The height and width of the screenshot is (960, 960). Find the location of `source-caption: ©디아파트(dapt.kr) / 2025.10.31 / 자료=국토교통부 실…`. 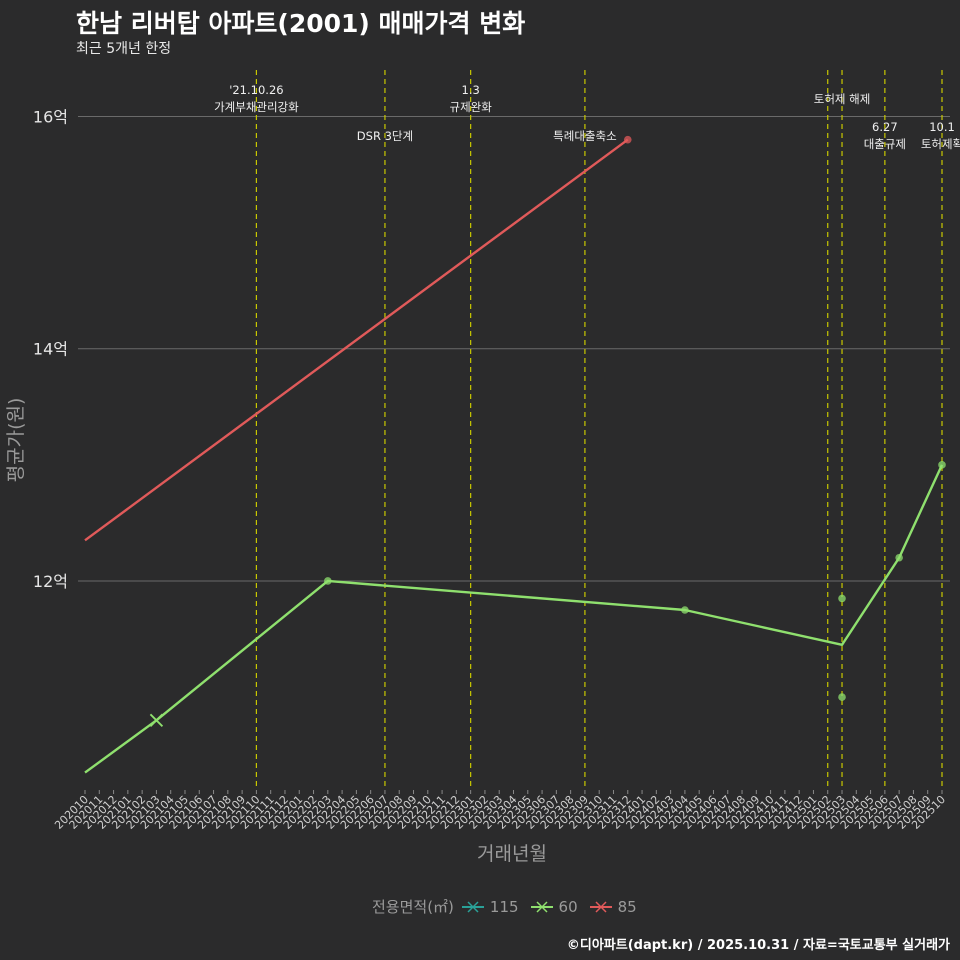

source-caption: ©디아파트(dapt.kr) / 2025.10.31 / 자료=국토교통부 실… is located at coordinates (758, 945).